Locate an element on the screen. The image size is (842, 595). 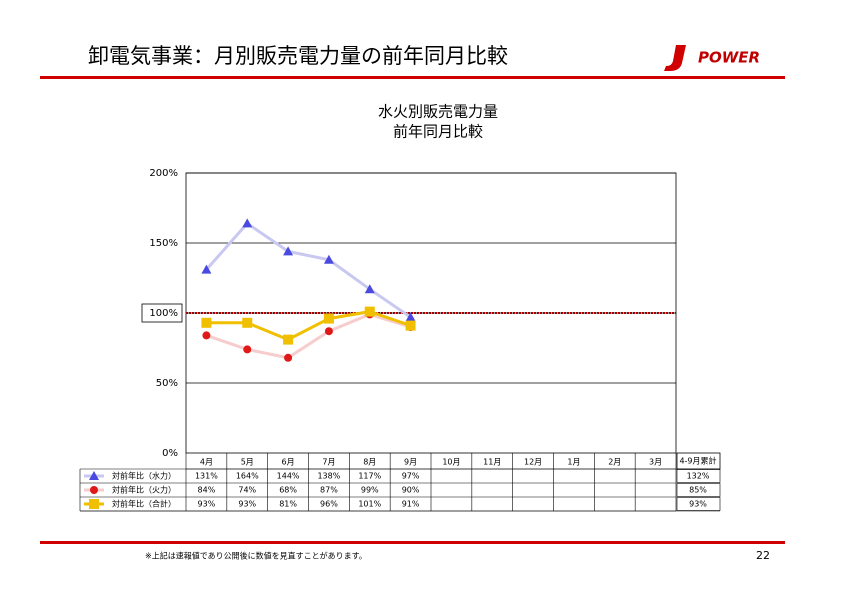
value-label: 138% is located at coordinates (328, 476).